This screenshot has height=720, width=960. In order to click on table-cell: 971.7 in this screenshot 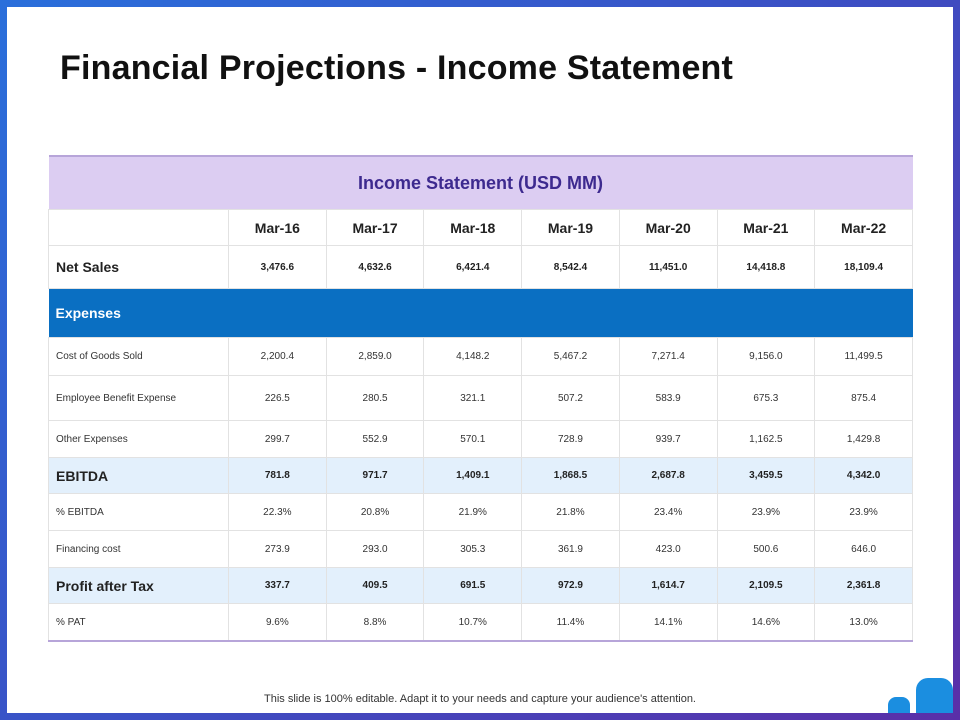, I will do `click(375, 475)`.